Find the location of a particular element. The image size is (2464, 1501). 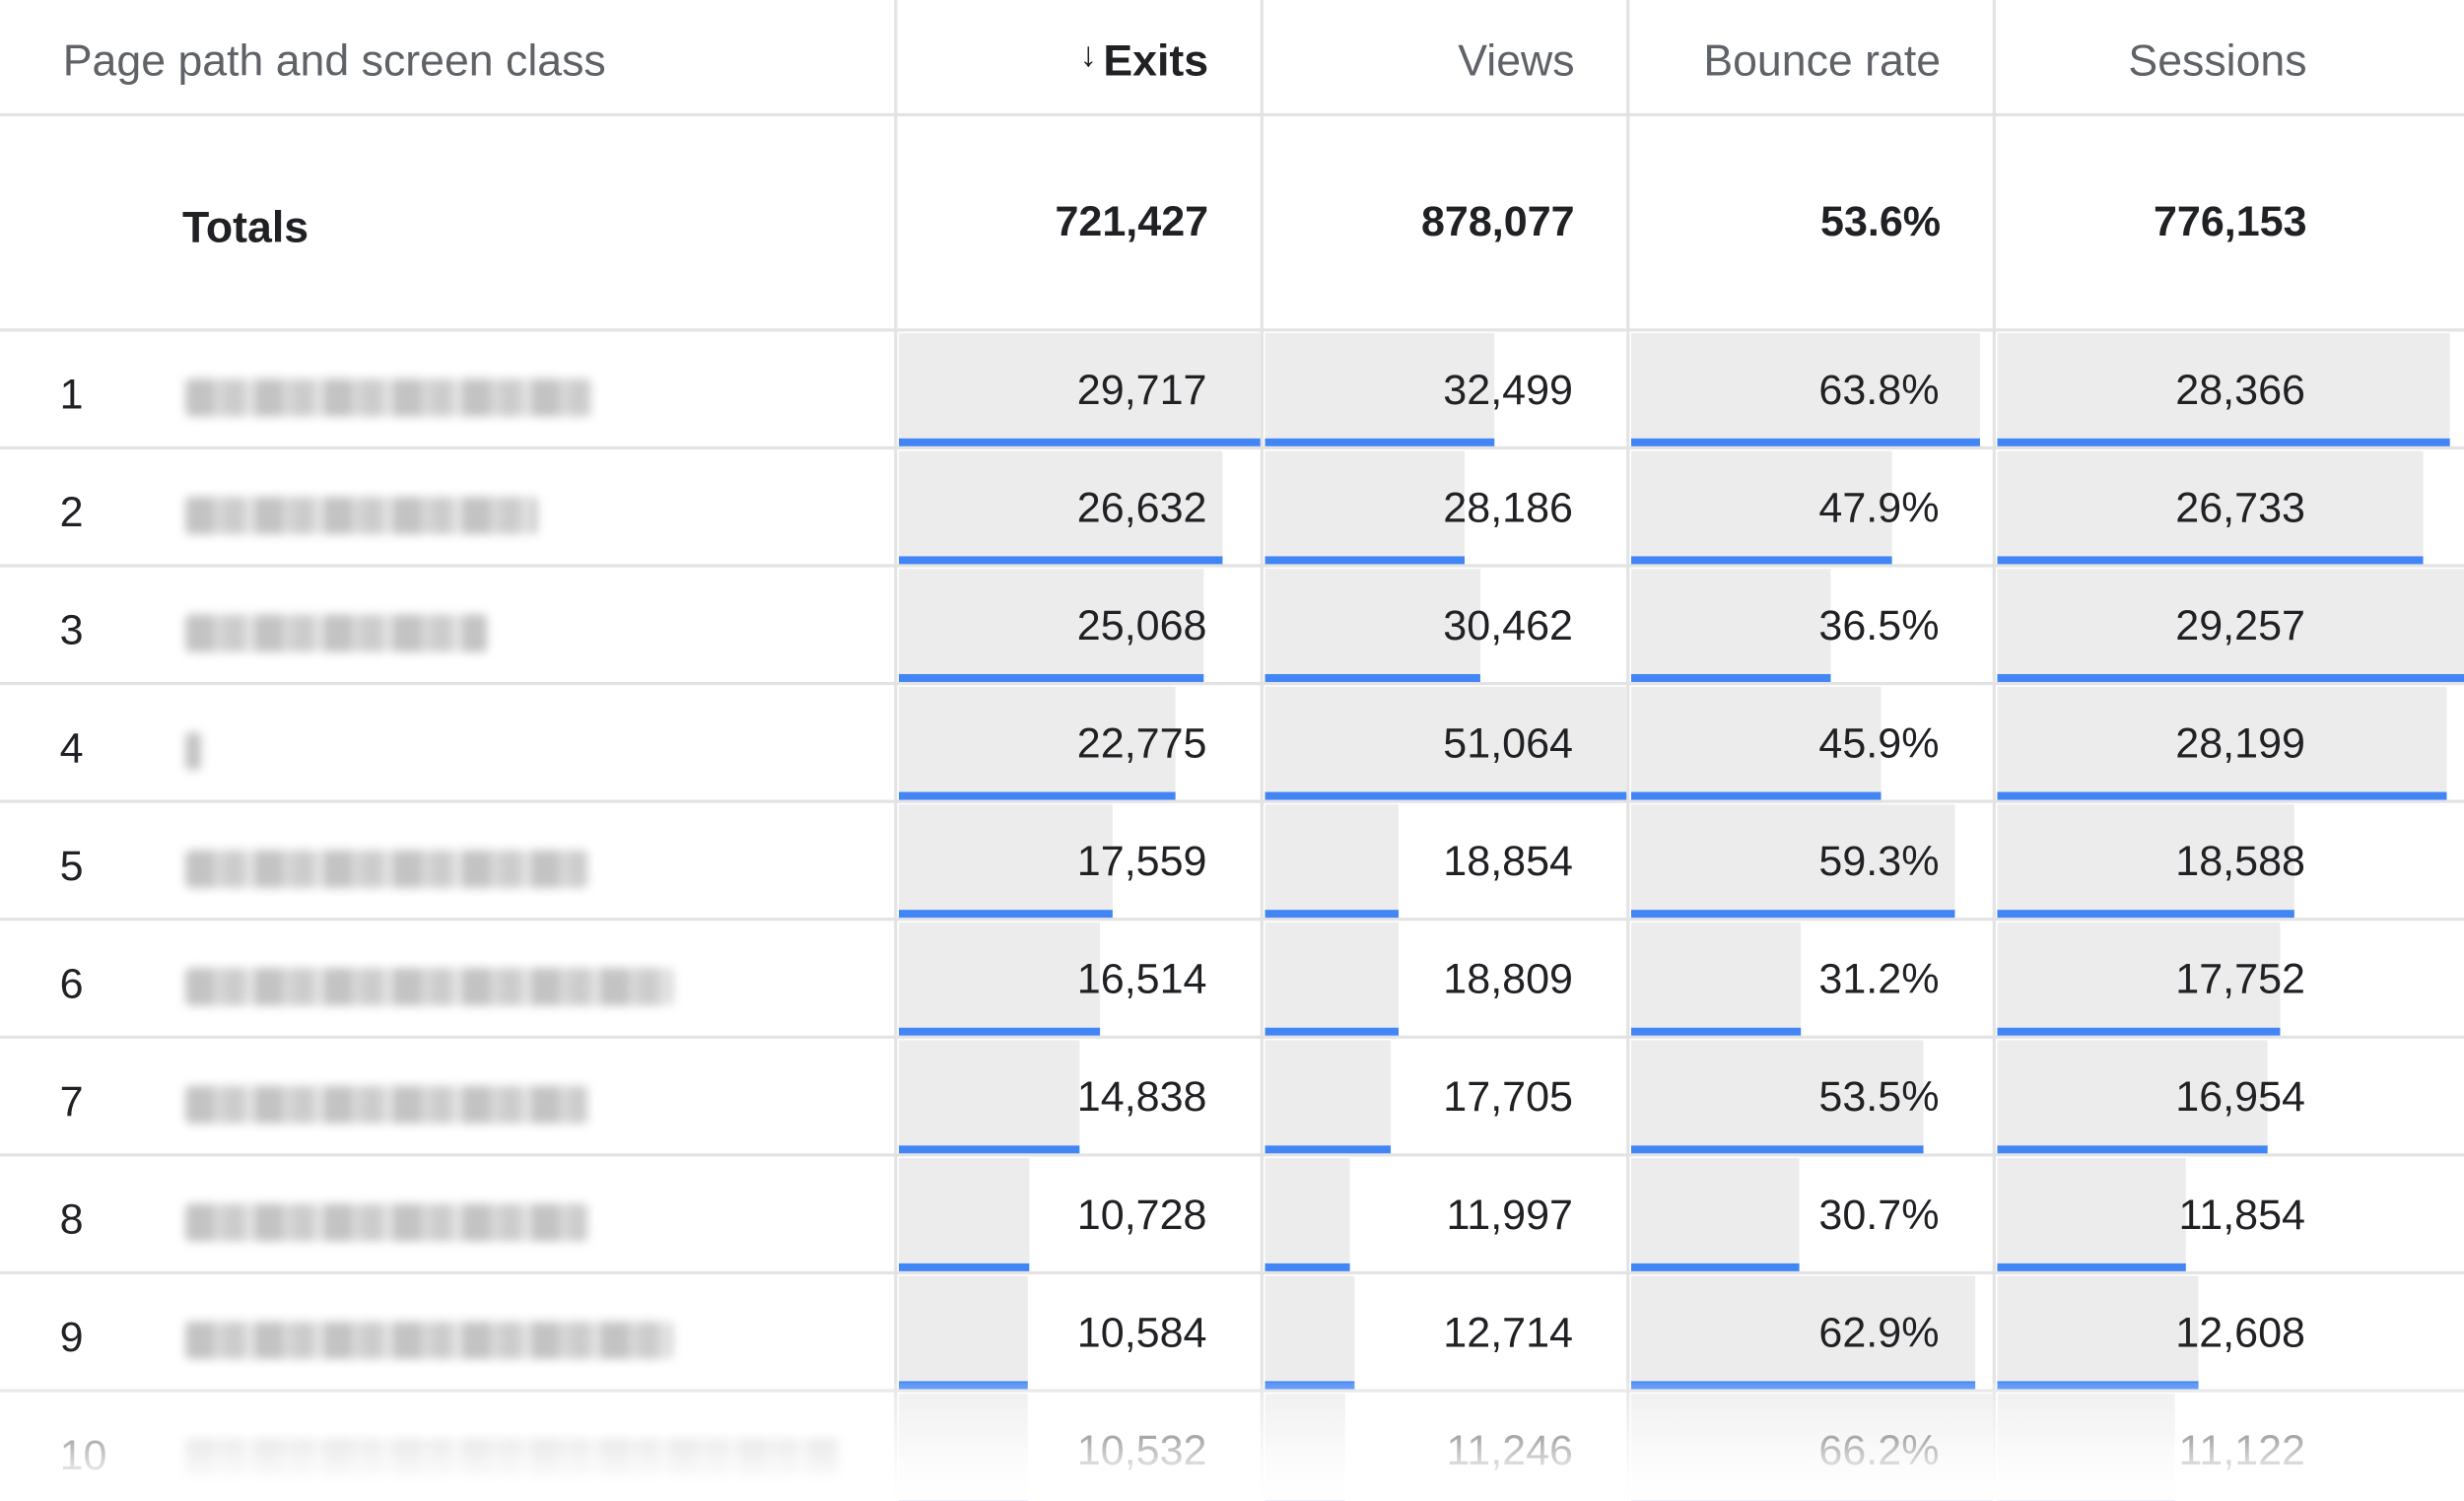

cell-views: 28,186 is located at coordinates (1445, 507).